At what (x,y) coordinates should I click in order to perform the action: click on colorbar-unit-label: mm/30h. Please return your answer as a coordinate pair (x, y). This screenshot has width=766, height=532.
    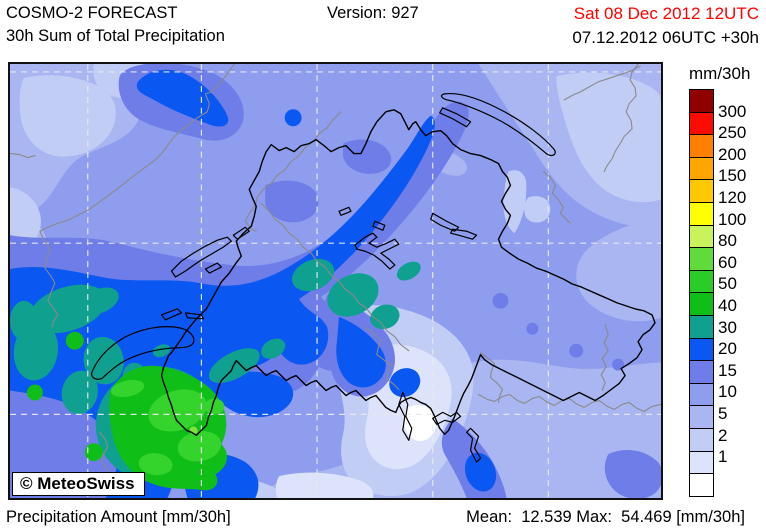
    Looking at the image, I should click on (720, 73).